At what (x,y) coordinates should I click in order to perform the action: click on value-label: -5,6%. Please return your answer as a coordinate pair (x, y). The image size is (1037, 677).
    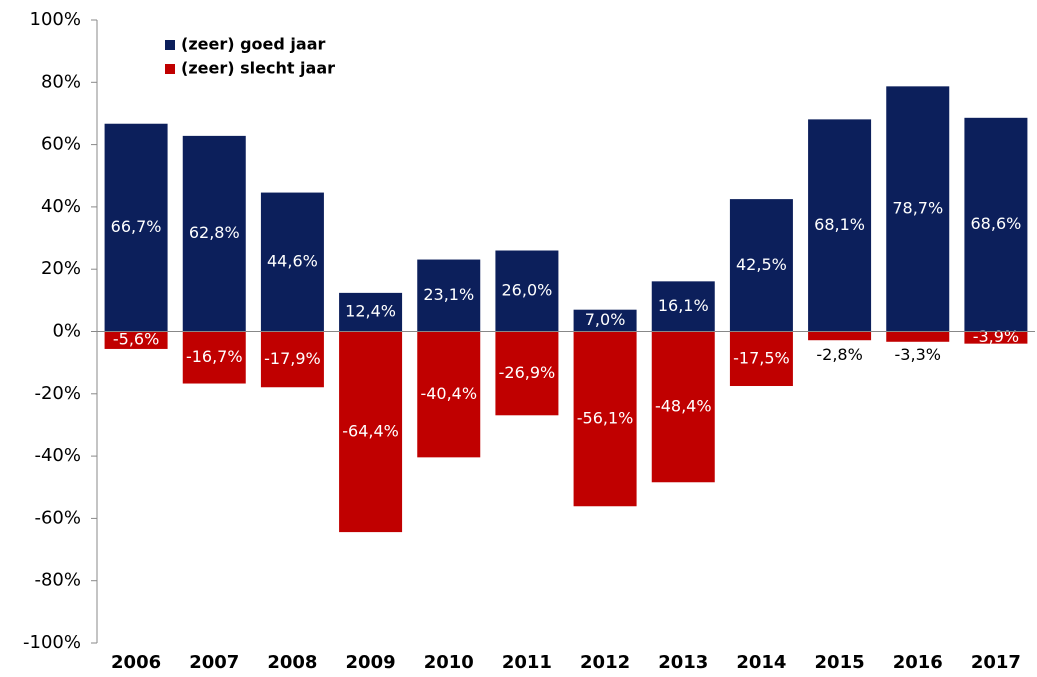
    Looking at the image, I should click on (136, 339).